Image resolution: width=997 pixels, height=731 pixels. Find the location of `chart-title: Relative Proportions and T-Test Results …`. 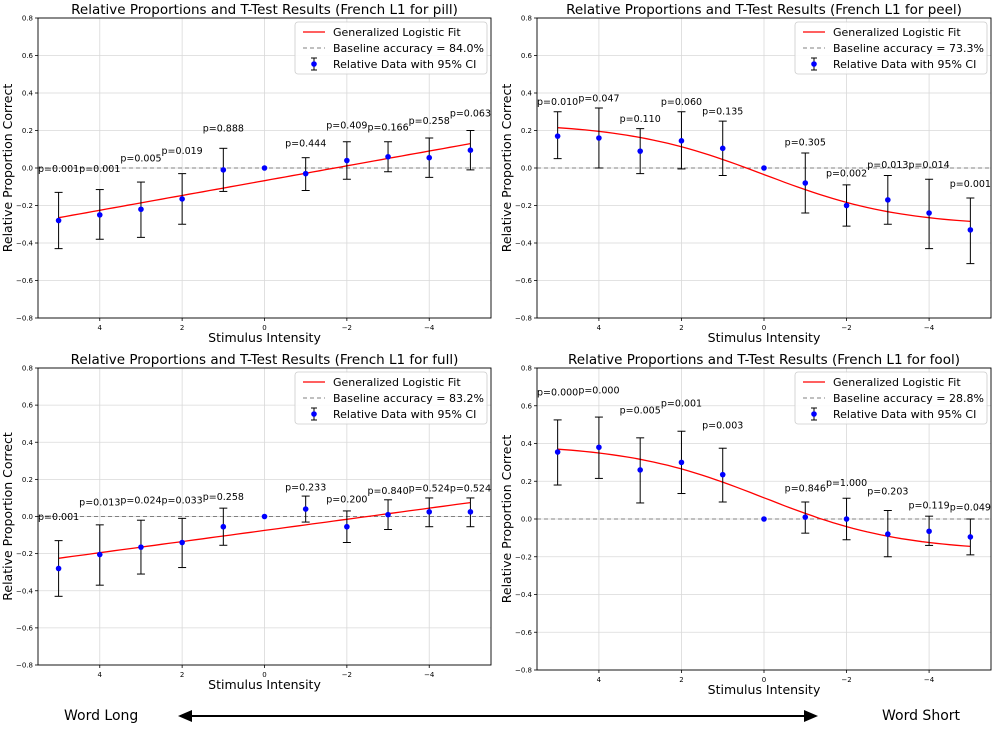

chart-title: Relative Proportions and T-Test Results … is located at coordinates (264, 10).